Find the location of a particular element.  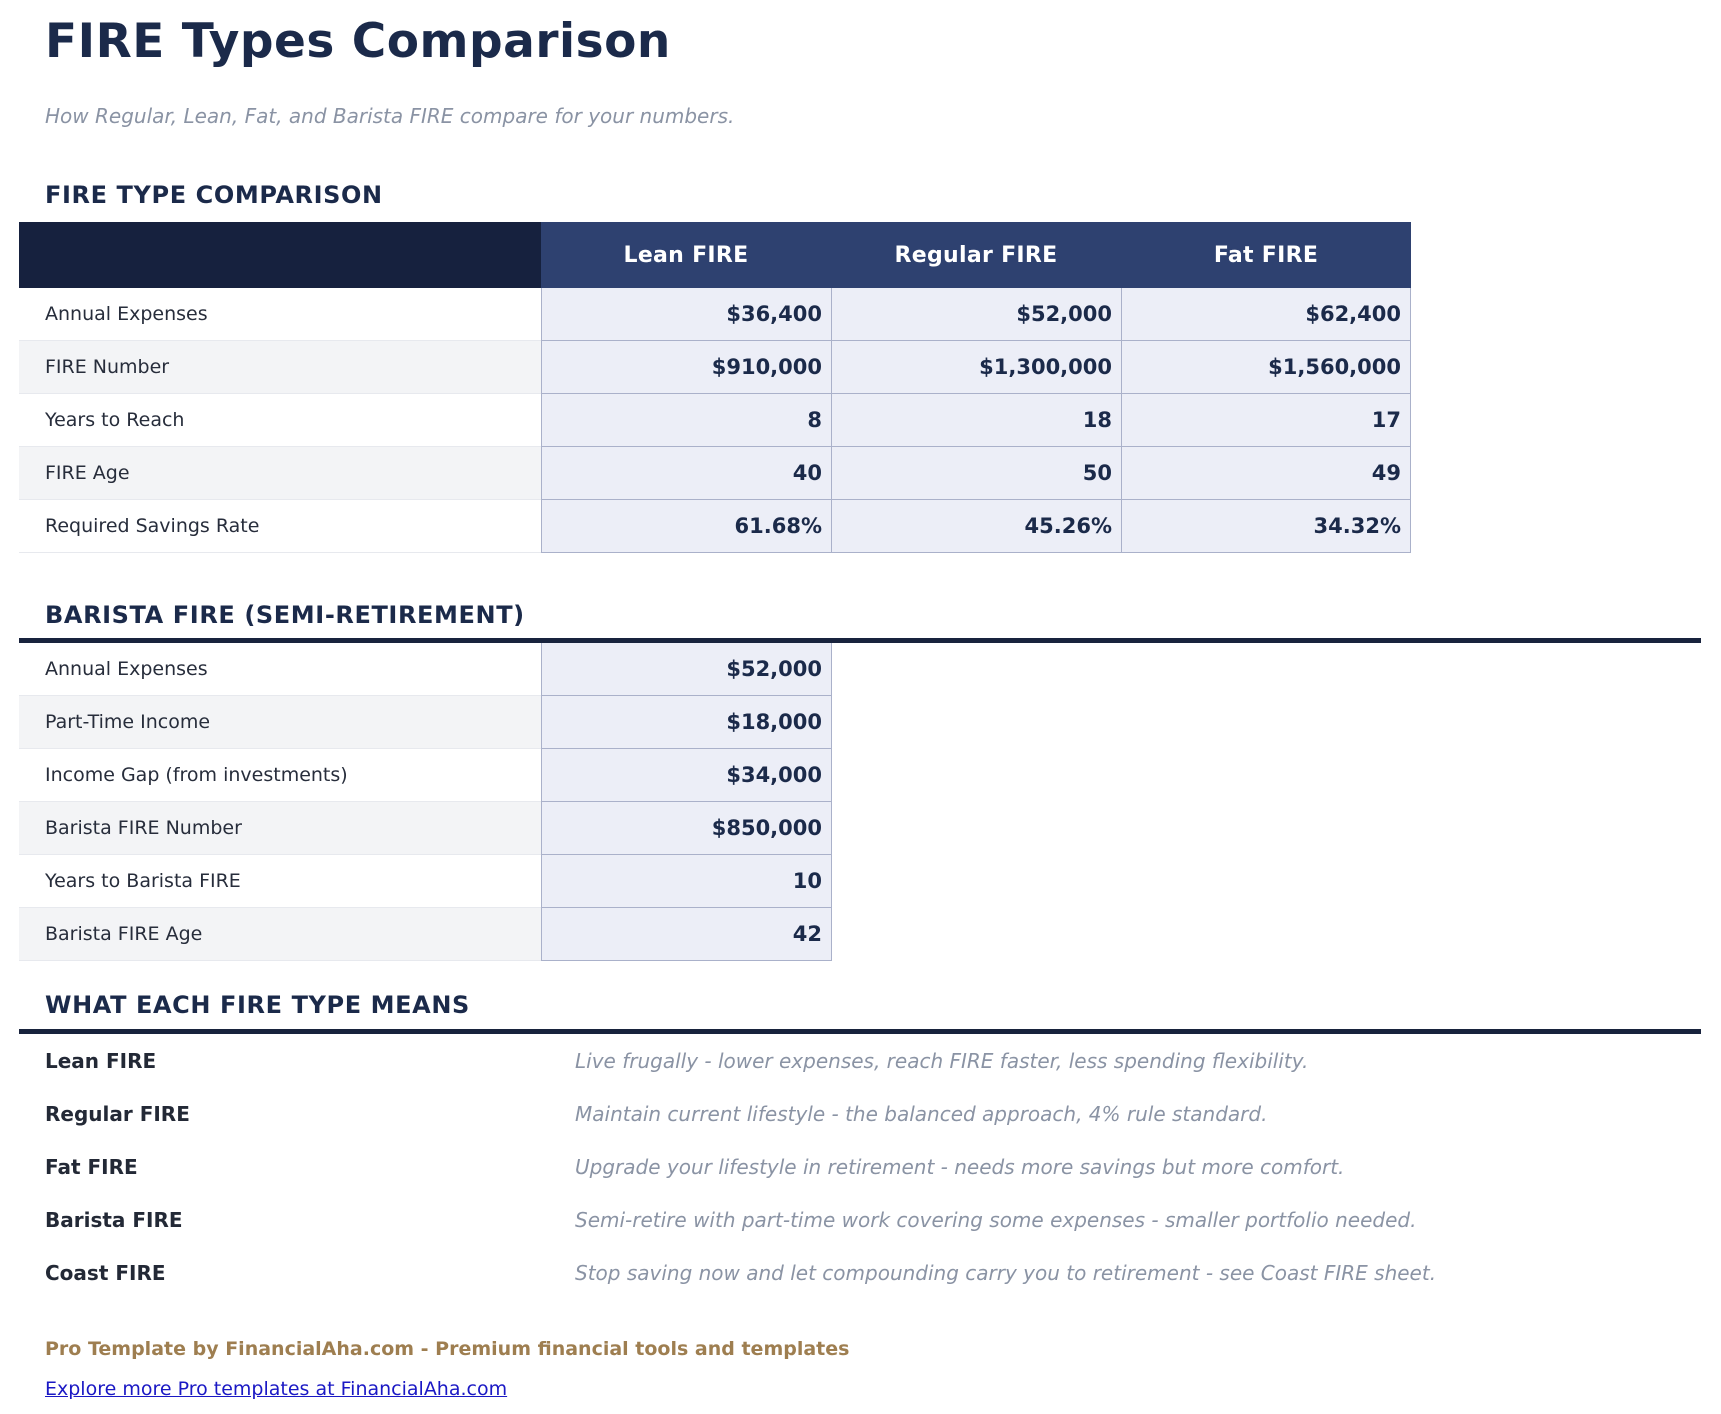

value-cell: $18,000 is located at coordinates (686, 722).